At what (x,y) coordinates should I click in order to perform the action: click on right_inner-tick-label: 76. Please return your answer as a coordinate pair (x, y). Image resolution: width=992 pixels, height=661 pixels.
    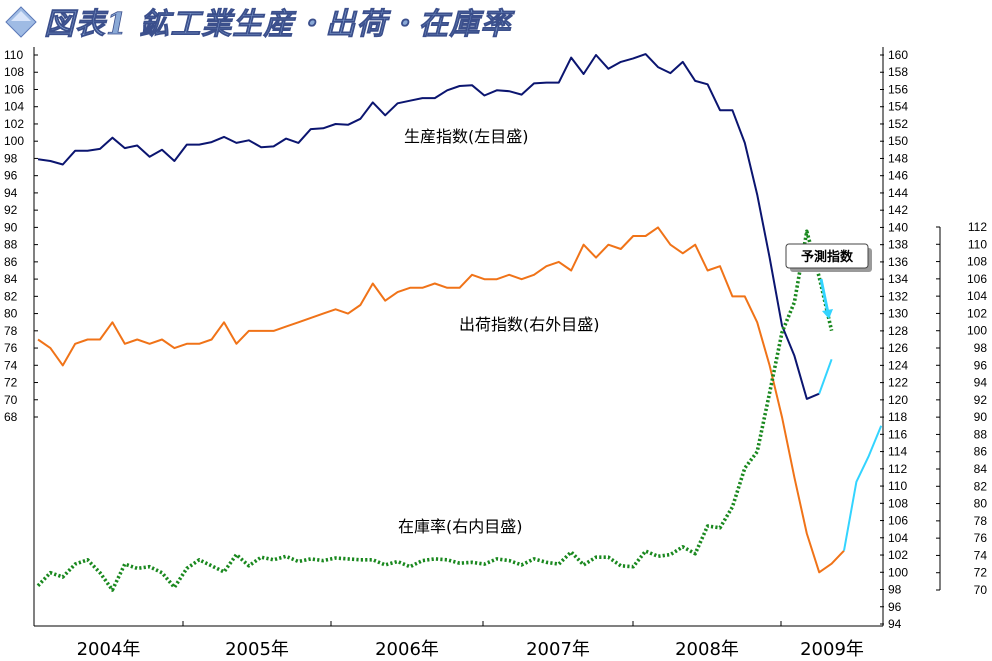
    Looking at the image, I should click on (981, 538).